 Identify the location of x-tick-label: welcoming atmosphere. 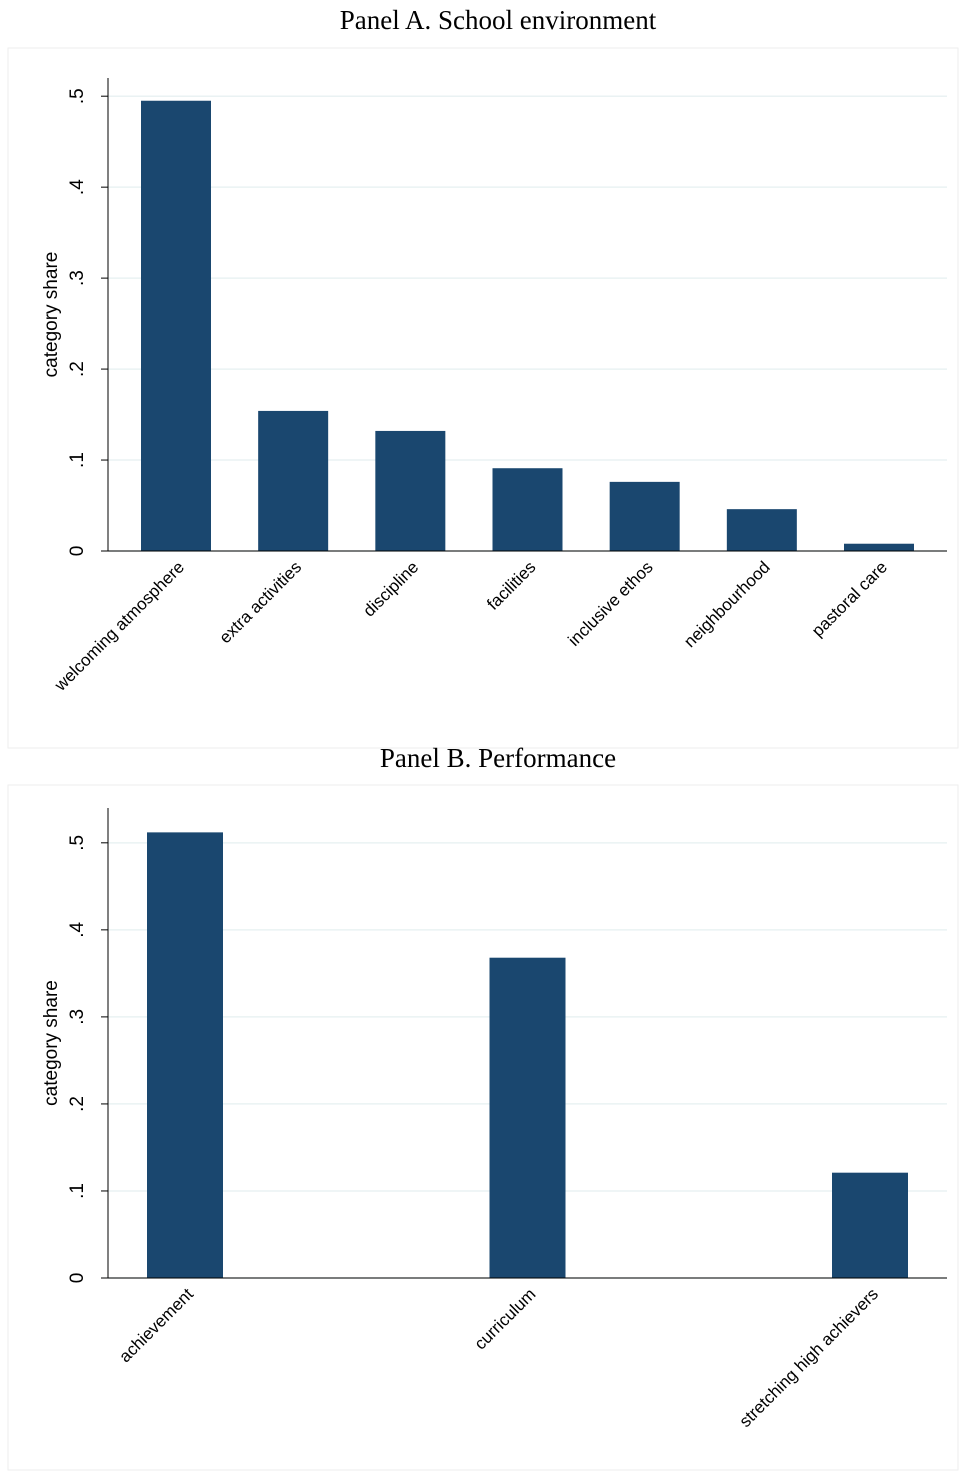
(119, 627).